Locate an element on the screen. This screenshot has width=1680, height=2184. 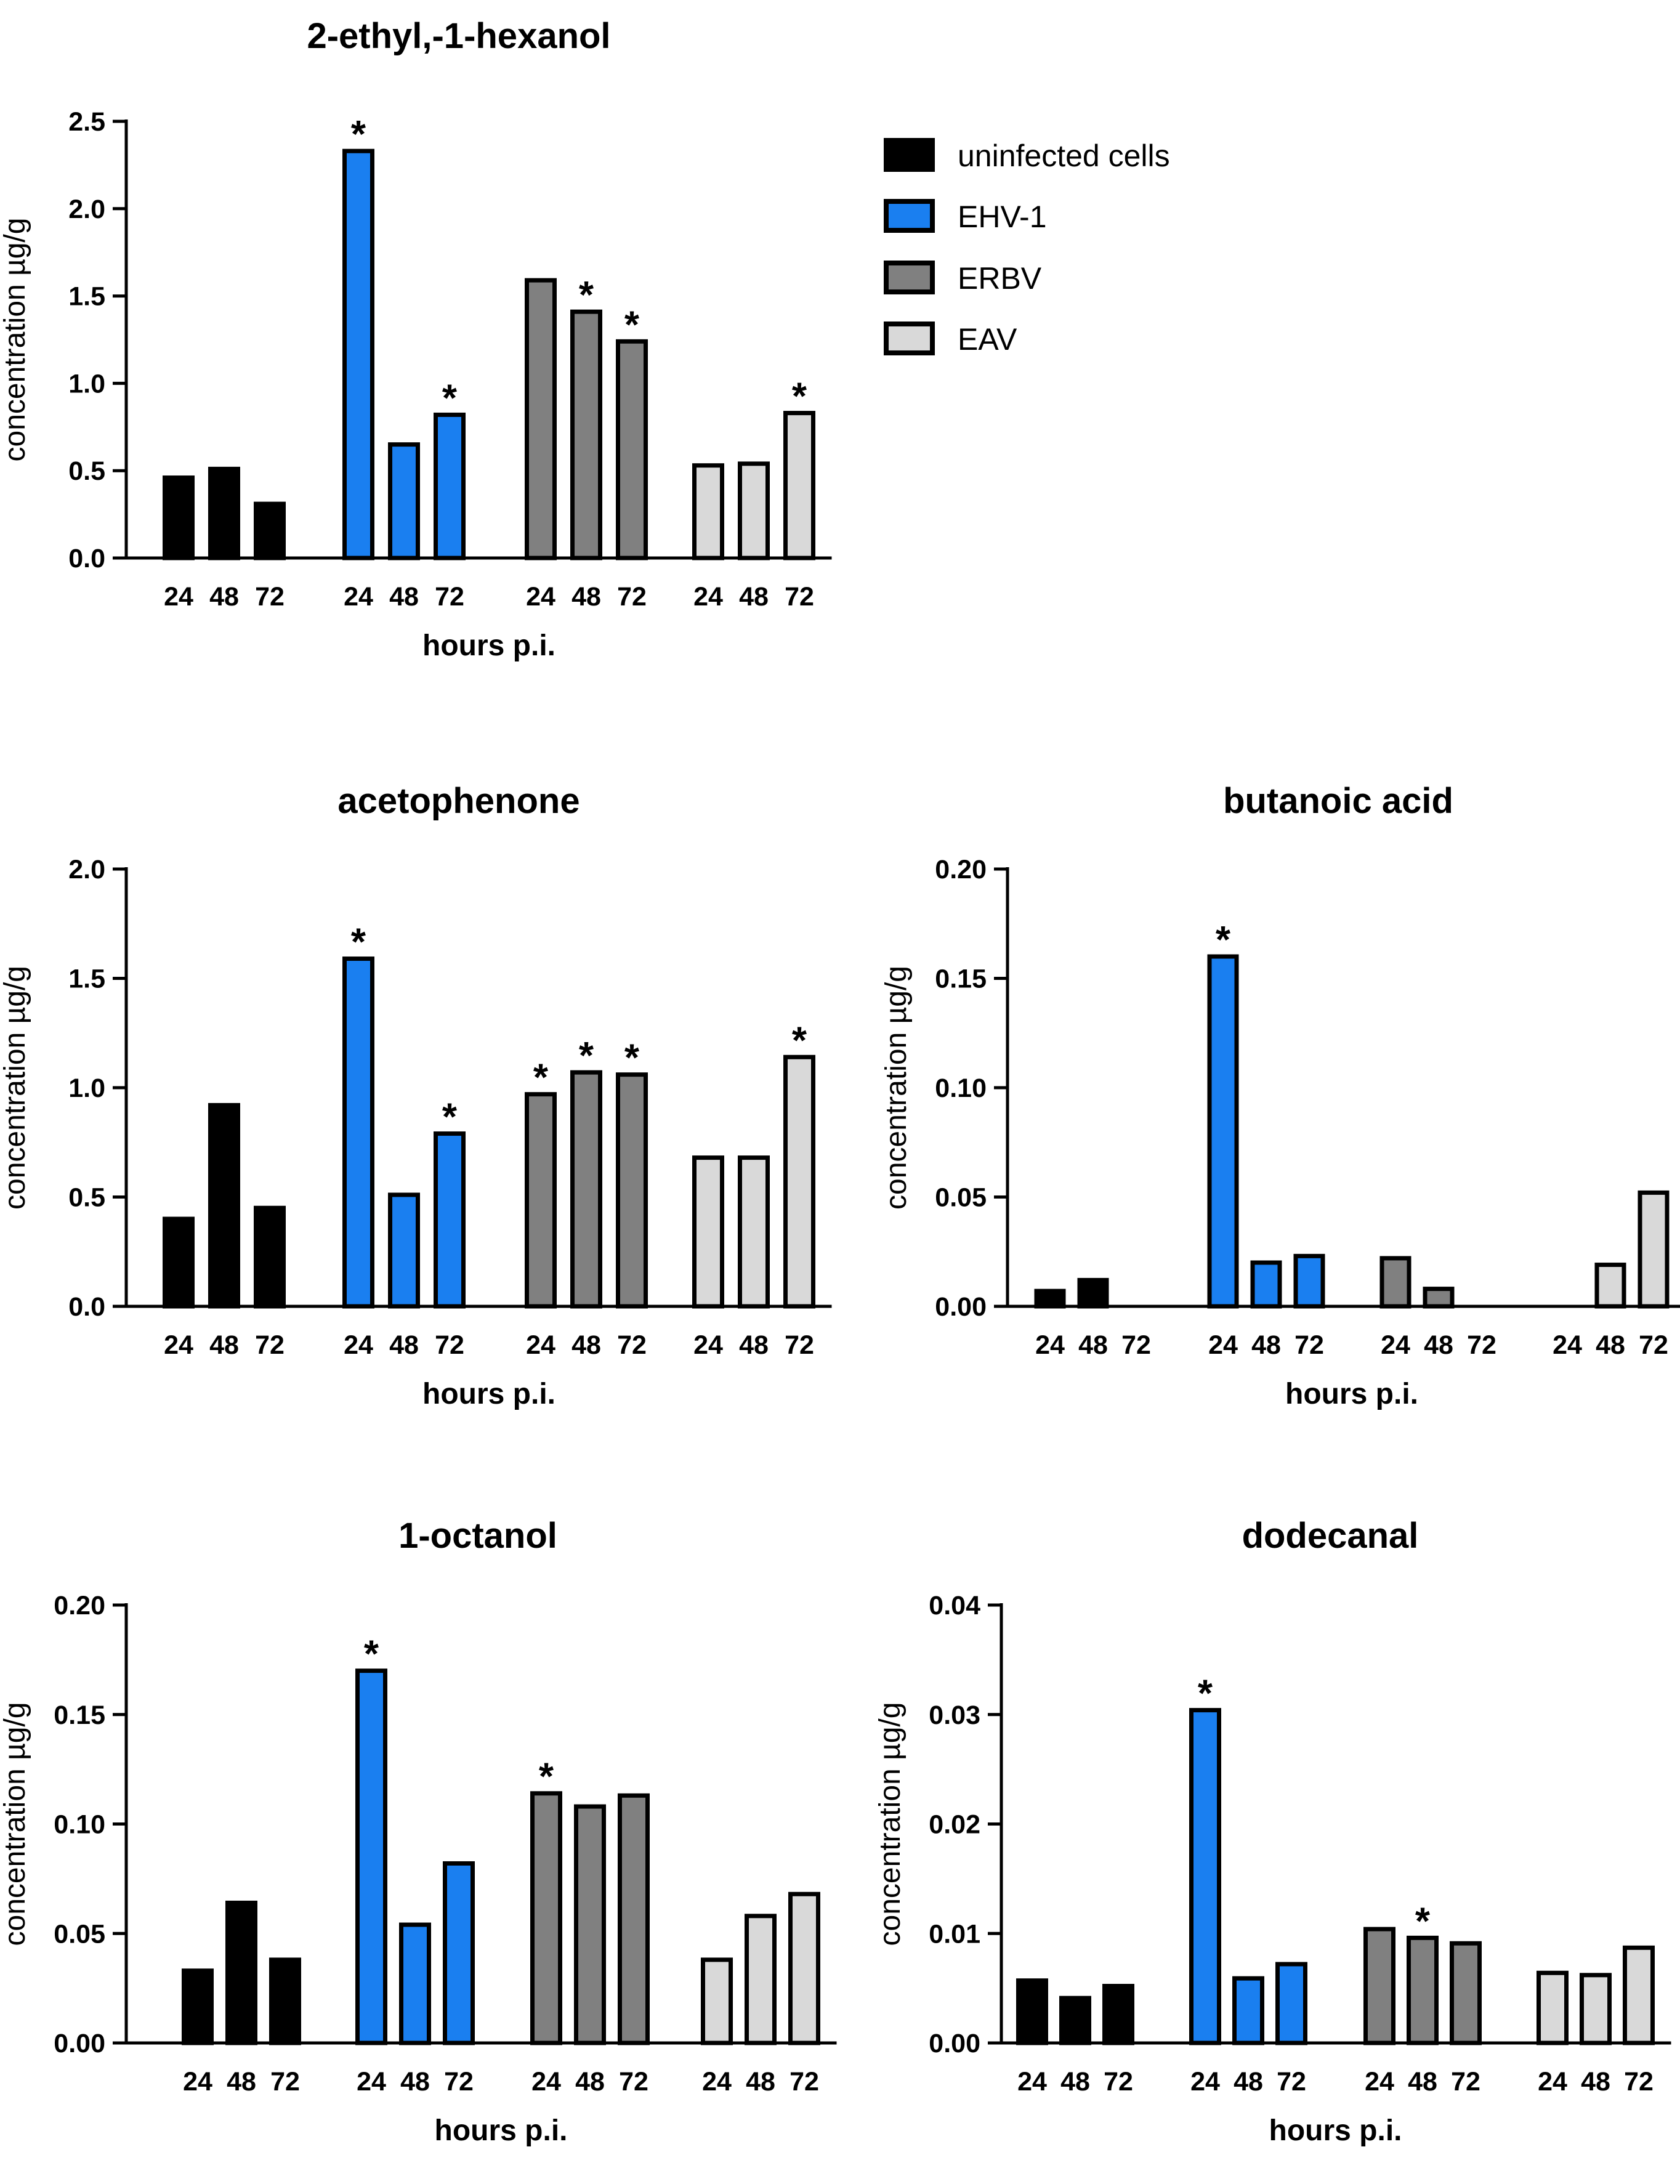
y-tick-label: 0.20 is located at coordinates (961, 870).